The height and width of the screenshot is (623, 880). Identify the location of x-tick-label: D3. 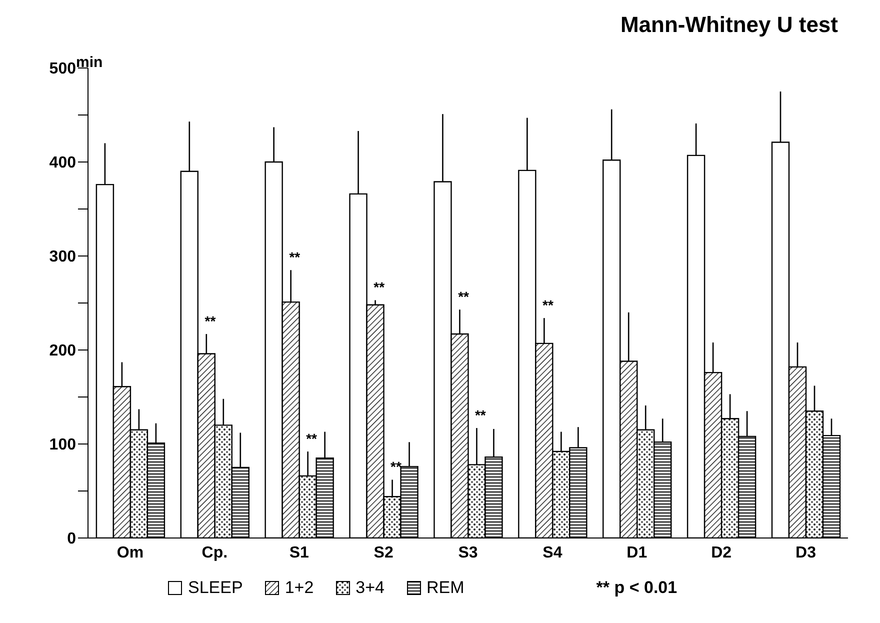
(806, 553).